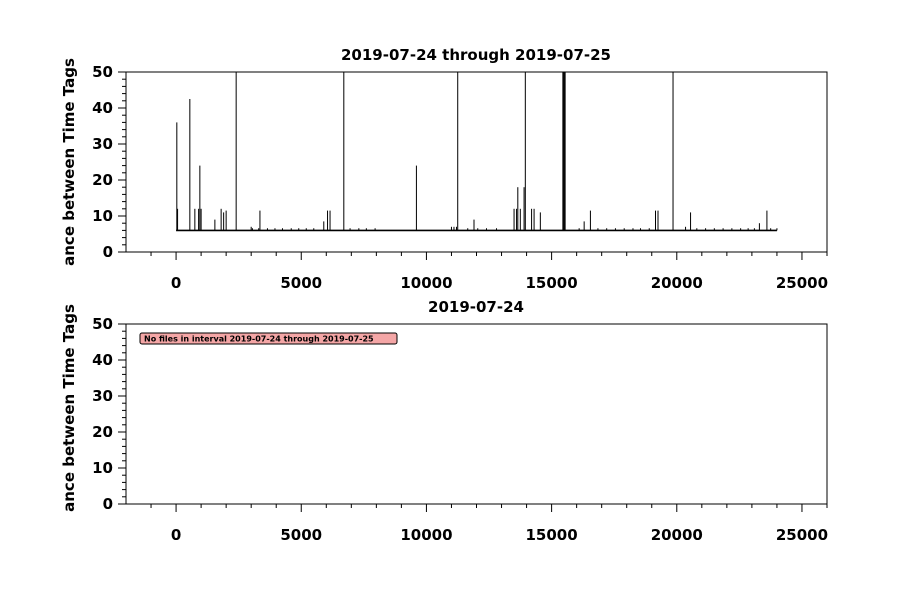 The height and width of the screenshot is (594, 917). I want to click on annotation-box, so click(268, 338).